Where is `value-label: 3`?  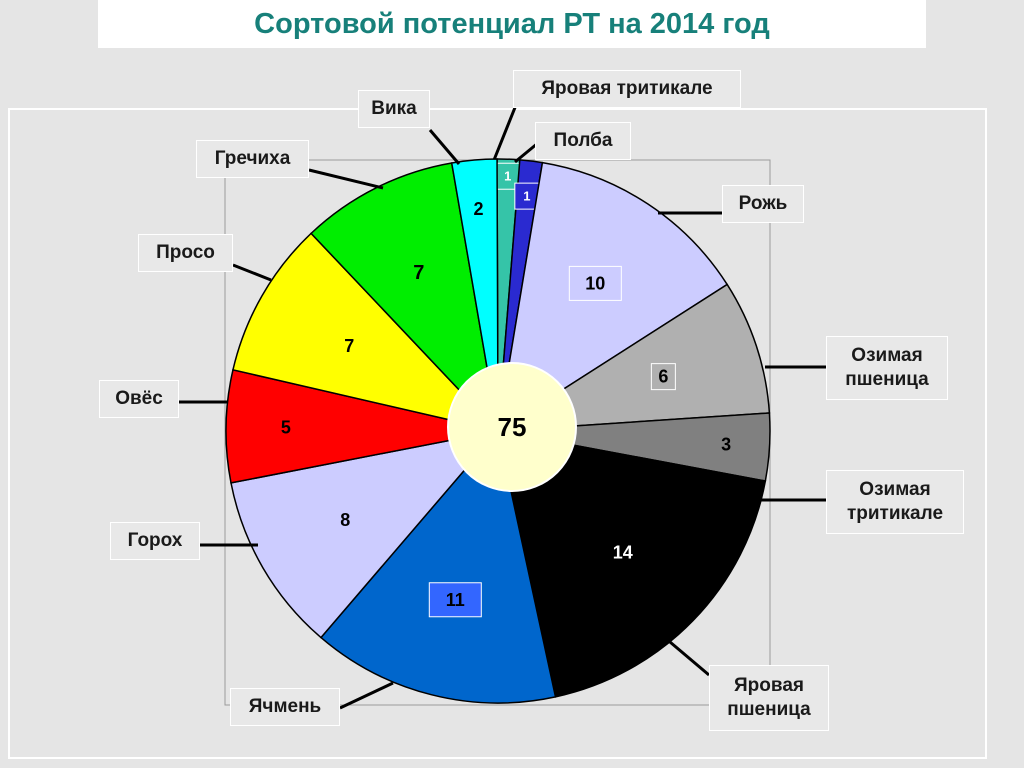
value-label: 3 is located at coordinates (726, 445).